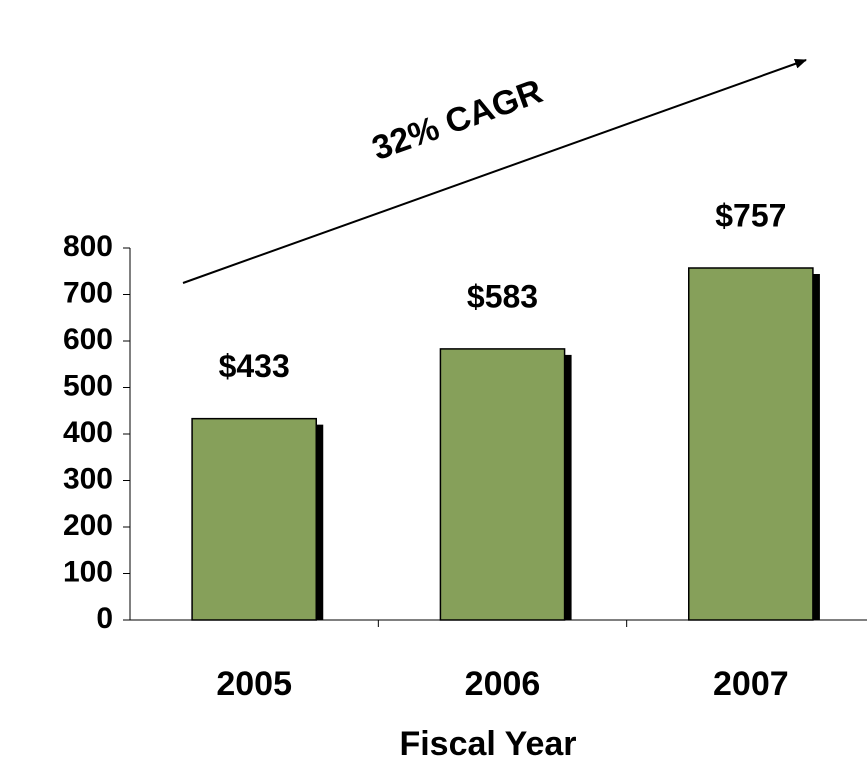 This screenshot has height=764, width=867. What do you see at coordinates (88, 571) in the screenshot?
I see `y-tick-label: 100` at bounding box center [88, 571].